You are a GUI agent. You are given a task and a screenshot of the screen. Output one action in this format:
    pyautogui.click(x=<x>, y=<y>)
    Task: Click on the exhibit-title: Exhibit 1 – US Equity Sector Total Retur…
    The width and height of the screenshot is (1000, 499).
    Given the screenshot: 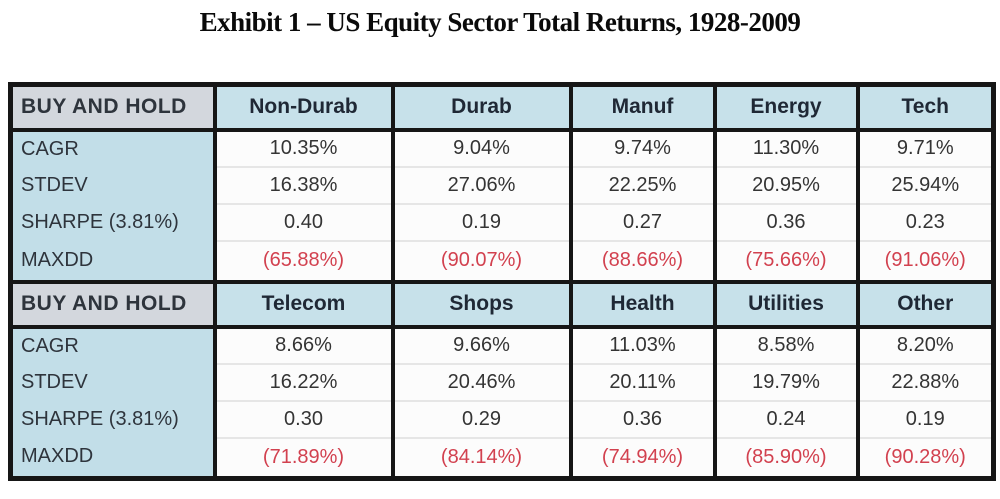 What is the action you would take?
    pyautogui.click(x=500, y=22)
    